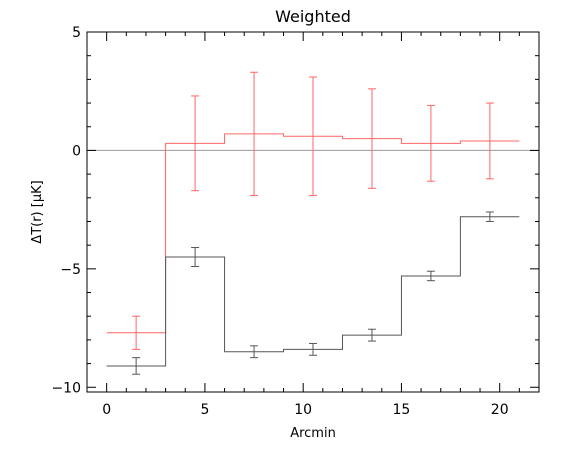 The image size is (566, 453). I want to click on y-tick-label: −10, so click(66, 388).